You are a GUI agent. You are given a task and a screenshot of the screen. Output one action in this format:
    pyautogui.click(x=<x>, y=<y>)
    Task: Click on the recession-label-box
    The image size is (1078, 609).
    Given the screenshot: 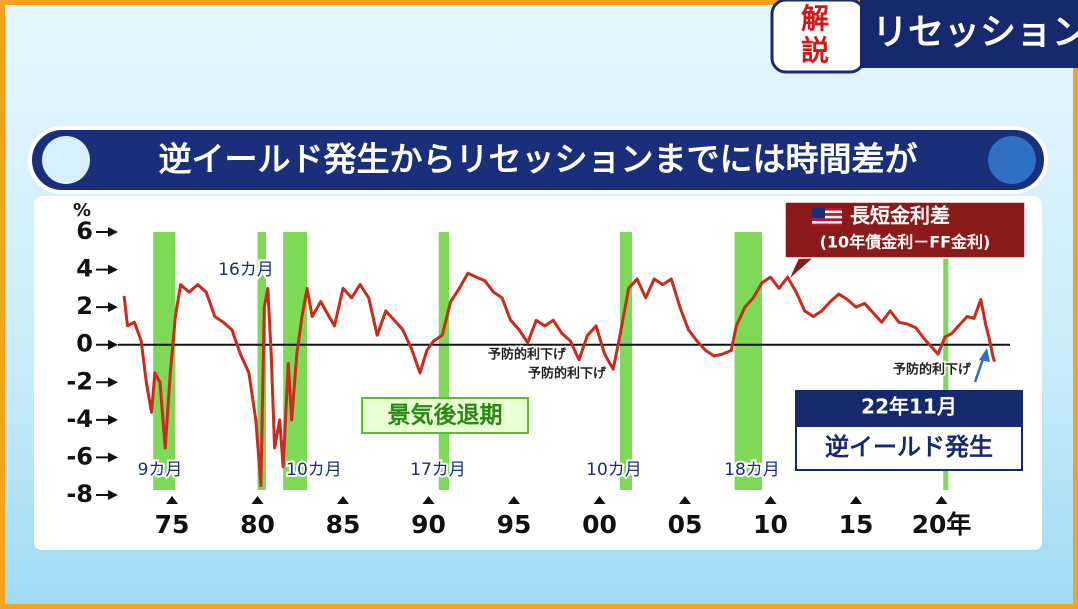 What is the action you would take?
    pyautogui.click(x=445, y=415)
    